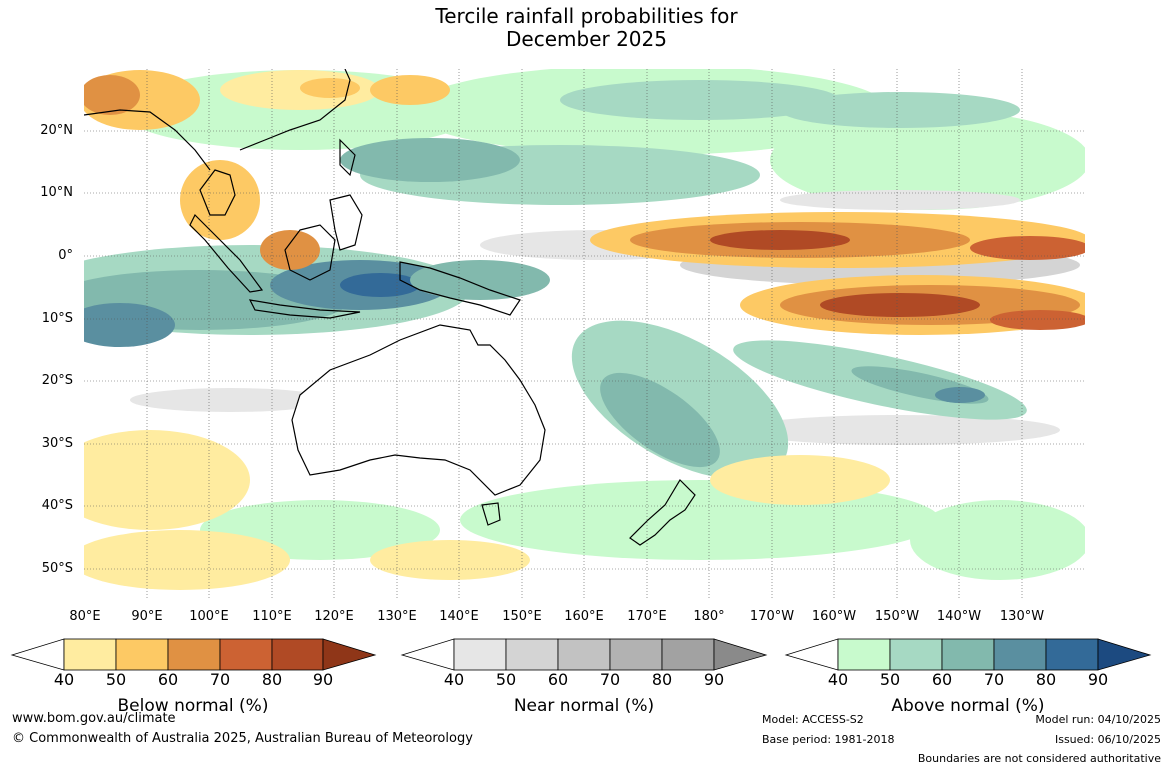 The image size is (1173, 770). I want to click on lon-label-160e: 160°E, so click(584, 616).